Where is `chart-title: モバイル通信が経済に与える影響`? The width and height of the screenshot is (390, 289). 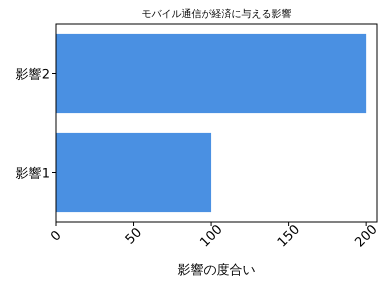
chart-title: モバイル通信が経済に与える影響 is located at coordinates (217, 14).